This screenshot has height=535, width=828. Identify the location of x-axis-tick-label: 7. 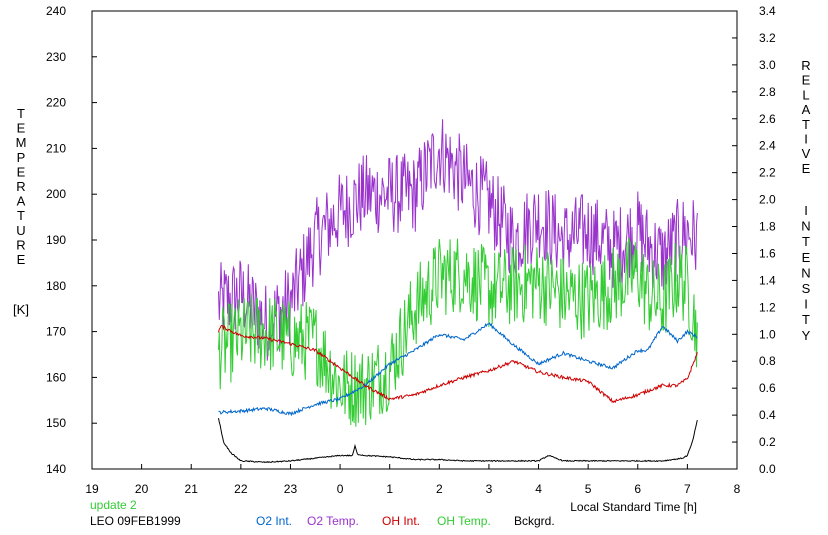
(687, 489).